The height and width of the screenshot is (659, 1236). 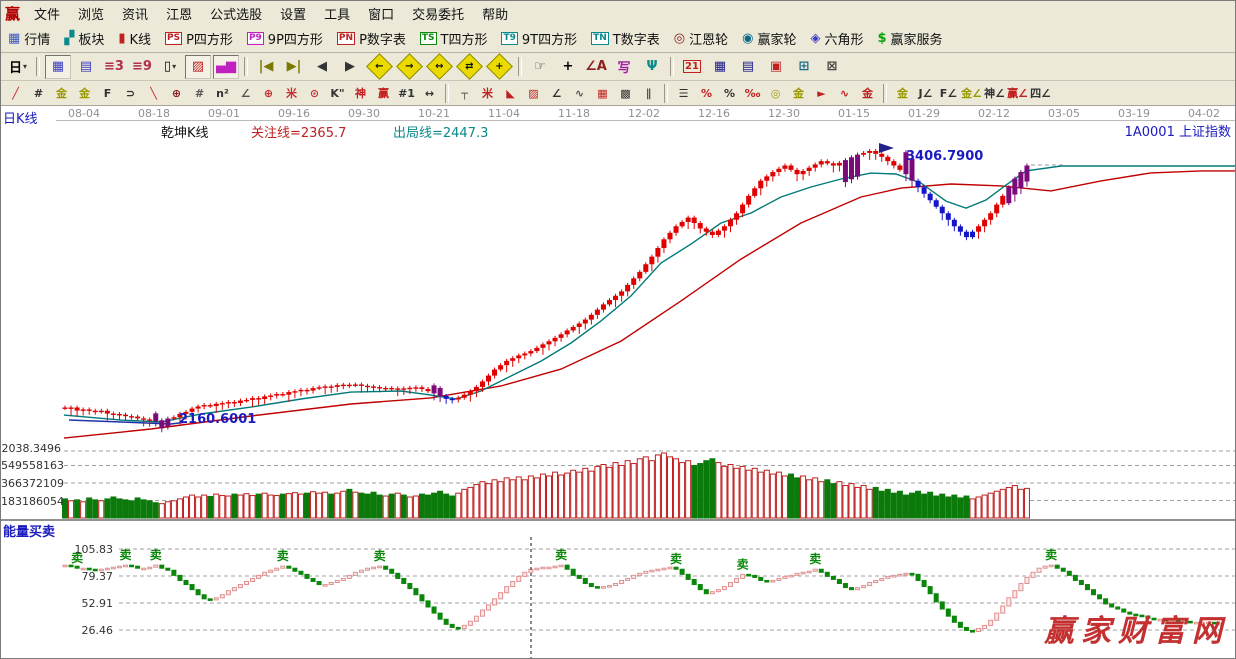 What do you see at coordinates (832, 66) in the screenshot?
I see `print-button: ⊠` at bounding box center [832, 66].